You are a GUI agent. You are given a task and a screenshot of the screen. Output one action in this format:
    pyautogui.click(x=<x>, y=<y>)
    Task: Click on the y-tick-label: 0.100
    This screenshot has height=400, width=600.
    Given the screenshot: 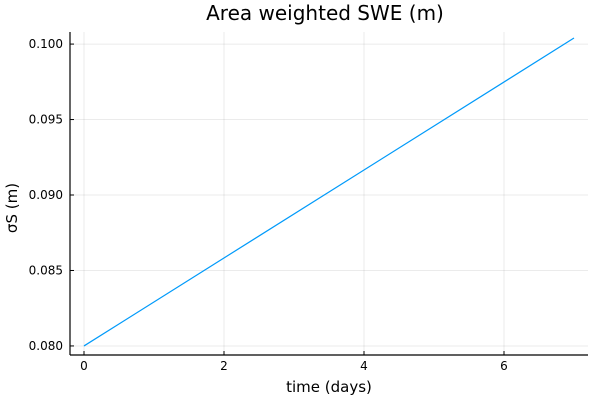 What is the action you would take?
    pyautogui.click(x=46, y=44)
    